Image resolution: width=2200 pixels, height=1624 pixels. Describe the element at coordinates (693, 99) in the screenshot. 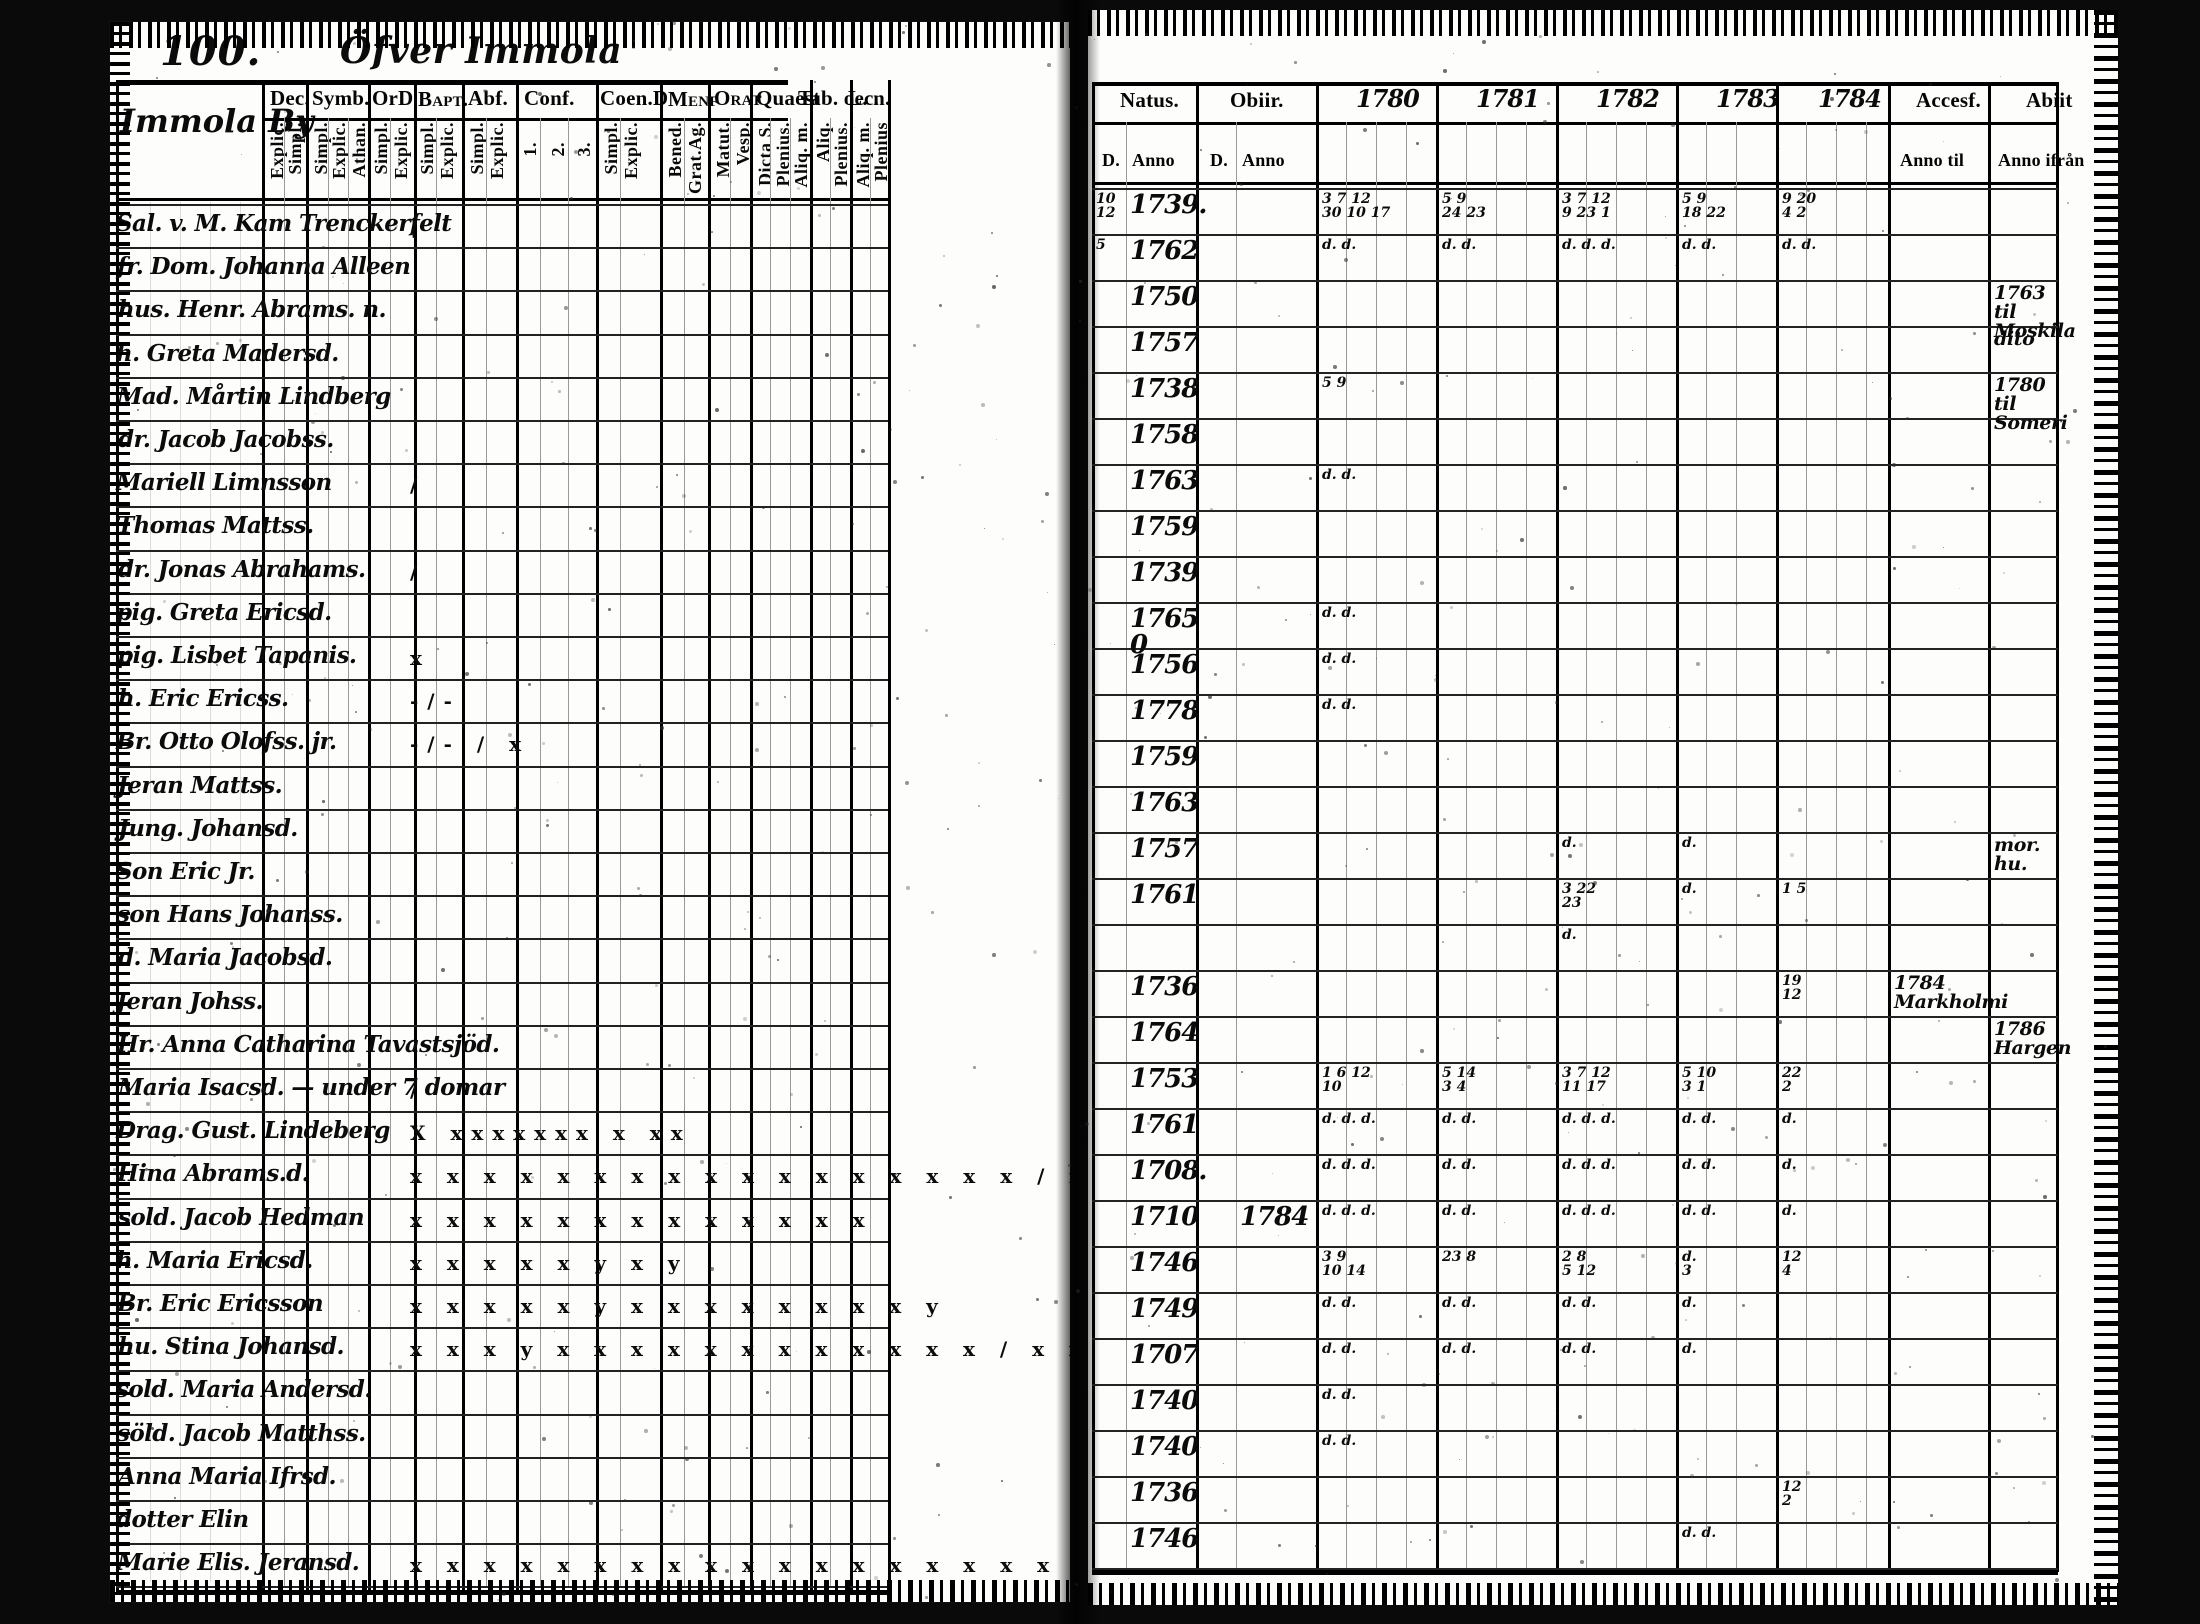

I see `col-group-mens: Menf` at that location.